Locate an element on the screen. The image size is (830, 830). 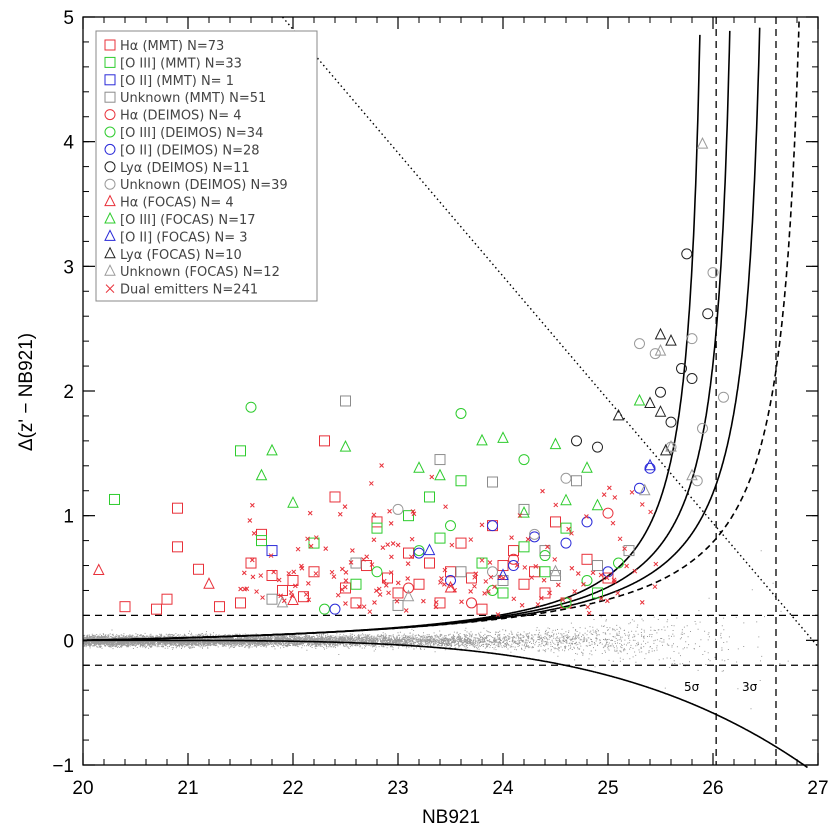
x-tick-label: 20 is located at coordinates (82, 788).